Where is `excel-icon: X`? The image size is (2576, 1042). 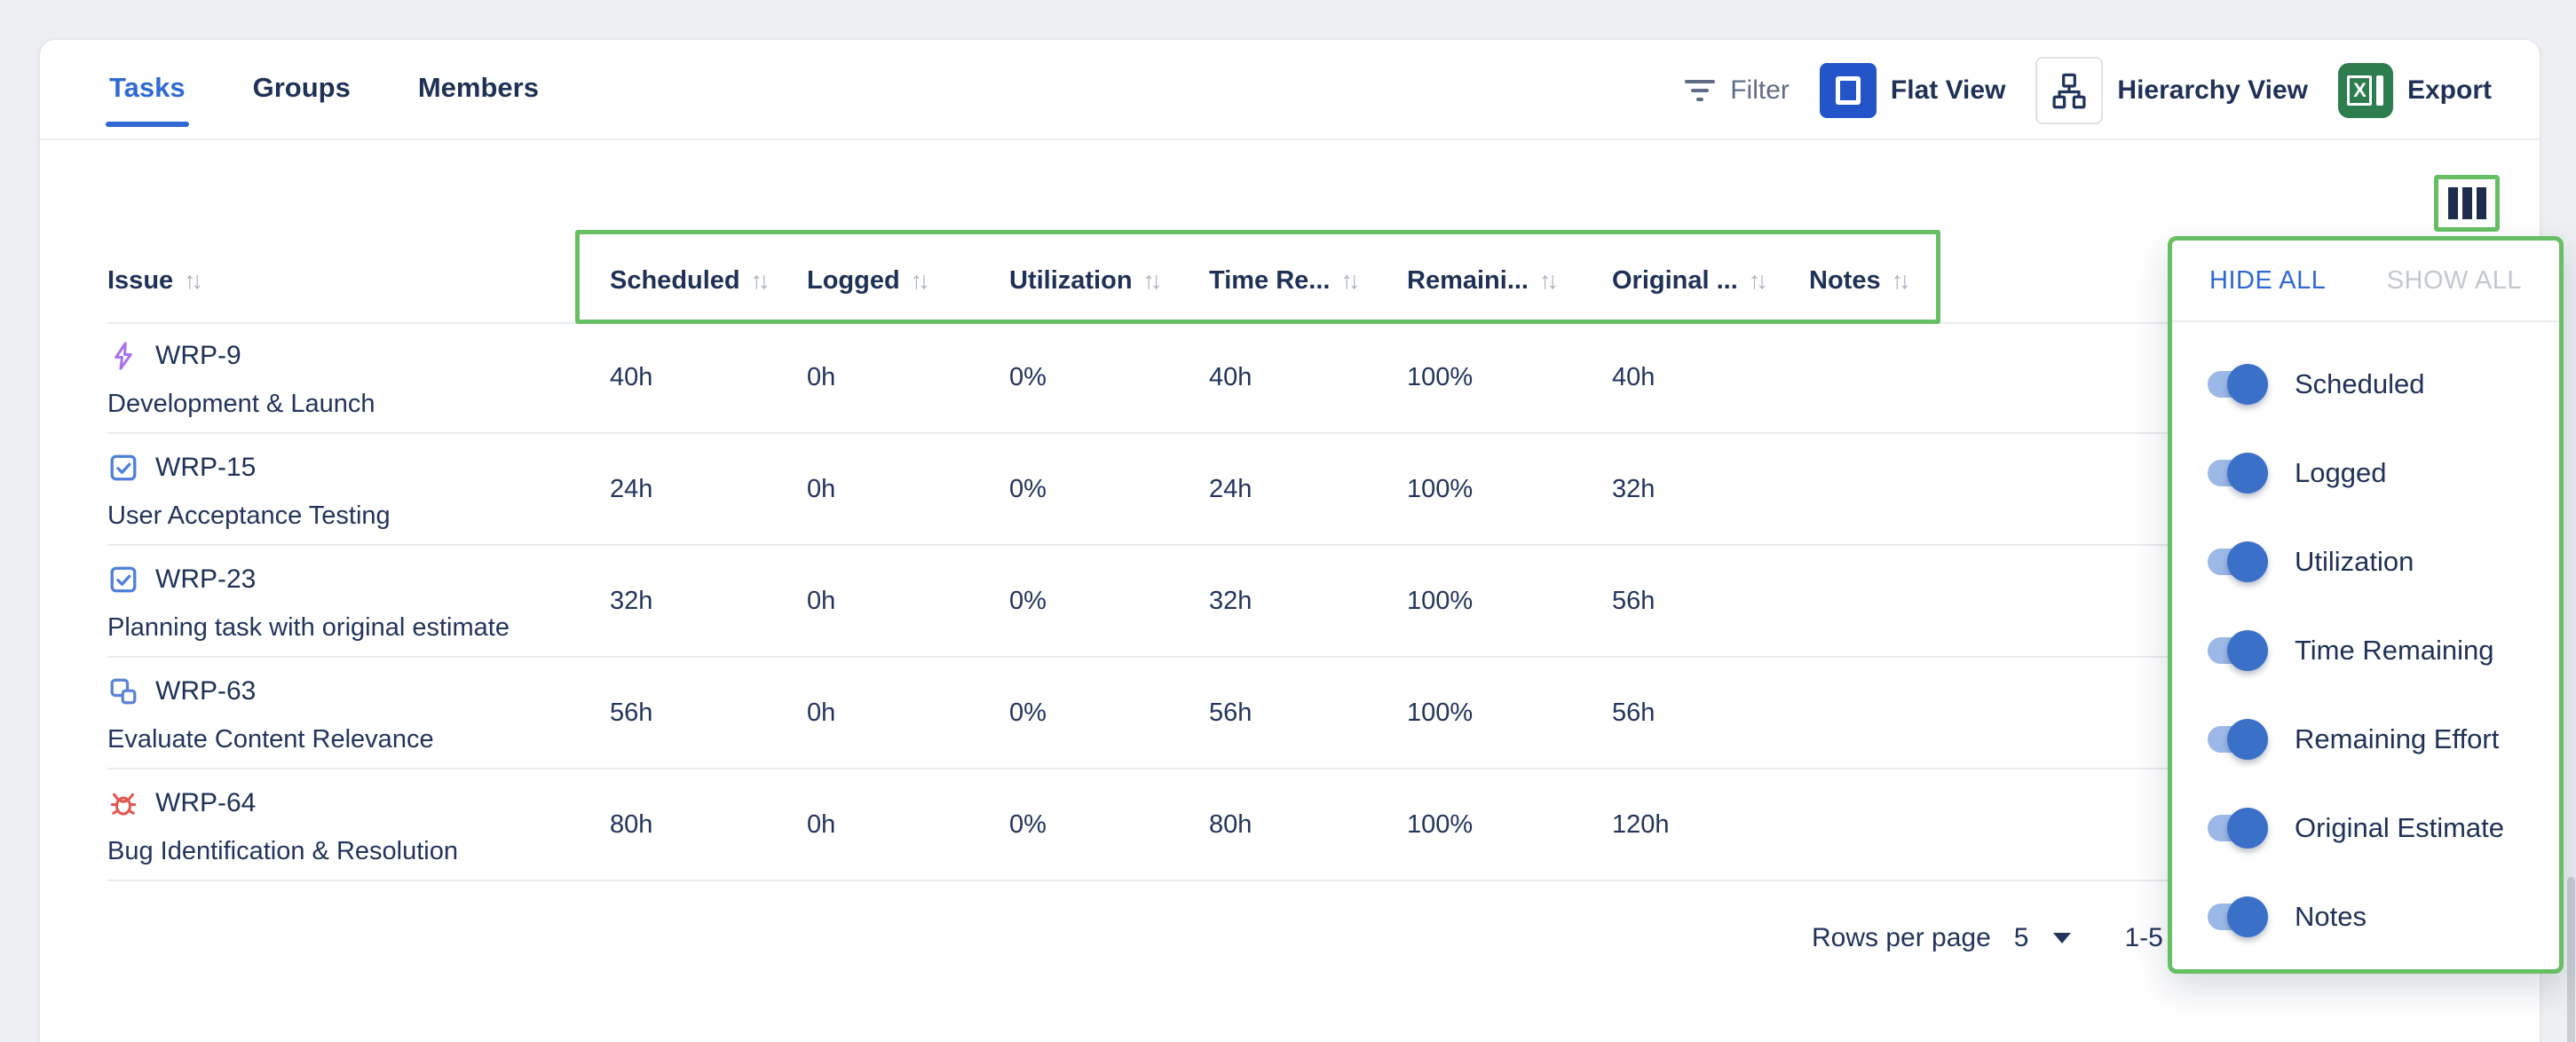 excel-icon: X is located at coordinates (2365, 90).